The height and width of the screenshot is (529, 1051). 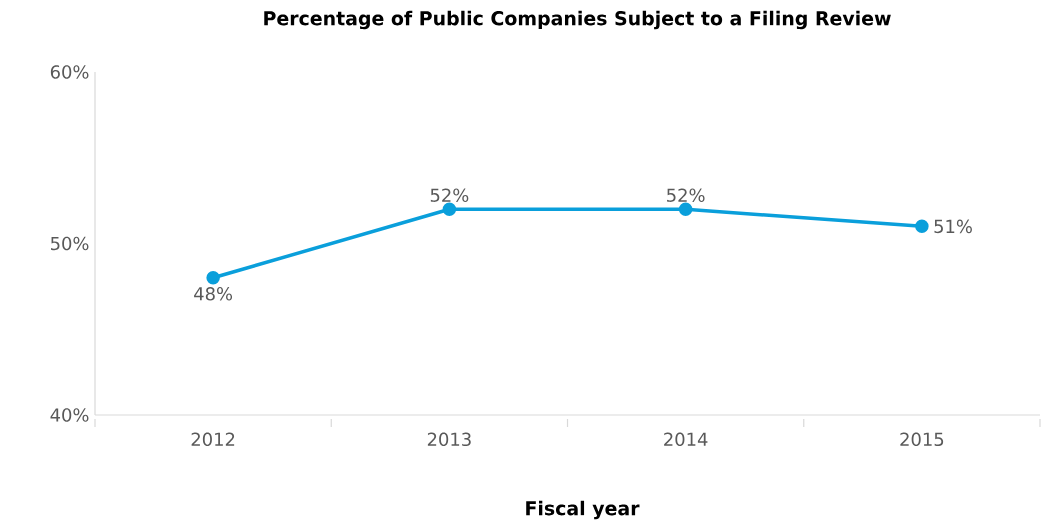 What do you see at coordinates (449, 439) in the screenshot?
I see `x-tick-label: 2013` at bounding box center [449, 439].